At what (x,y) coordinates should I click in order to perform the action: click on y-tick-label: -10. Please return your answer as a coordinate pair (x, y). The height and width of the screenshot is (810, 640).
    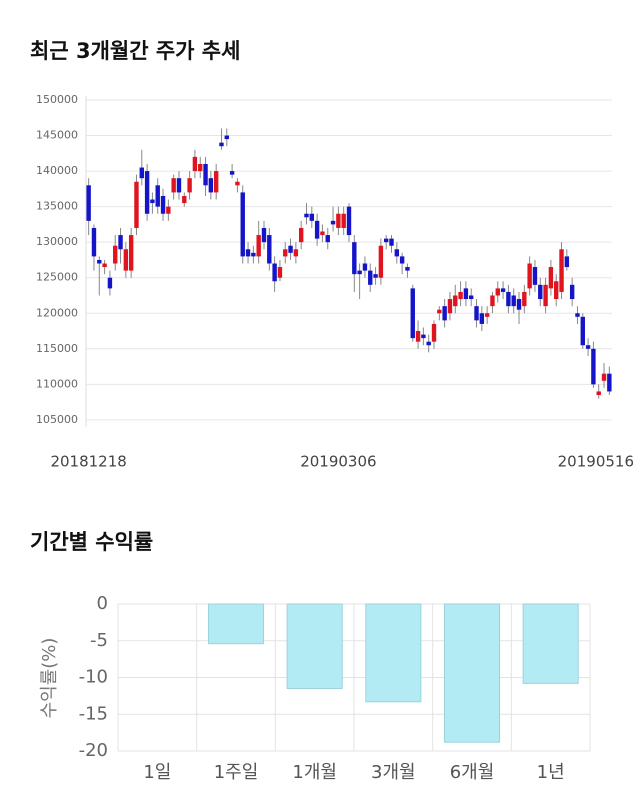
    Looking at the image, I should click on (93, 677).